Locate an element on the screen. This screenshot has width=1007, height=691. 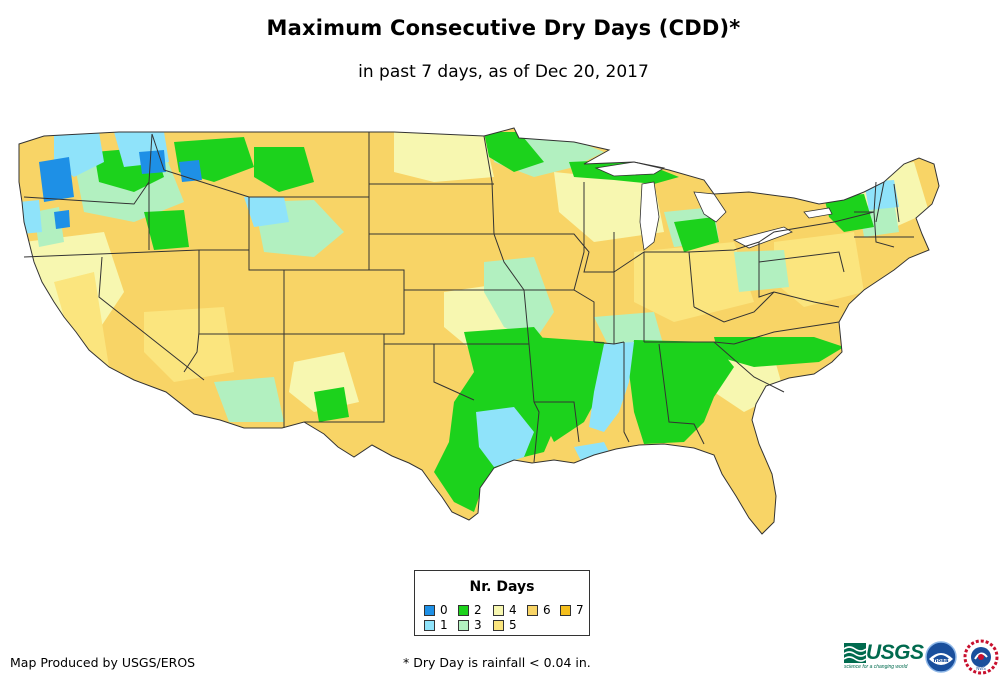
legend-item-4: 4 is located at coordinates (505, 610).